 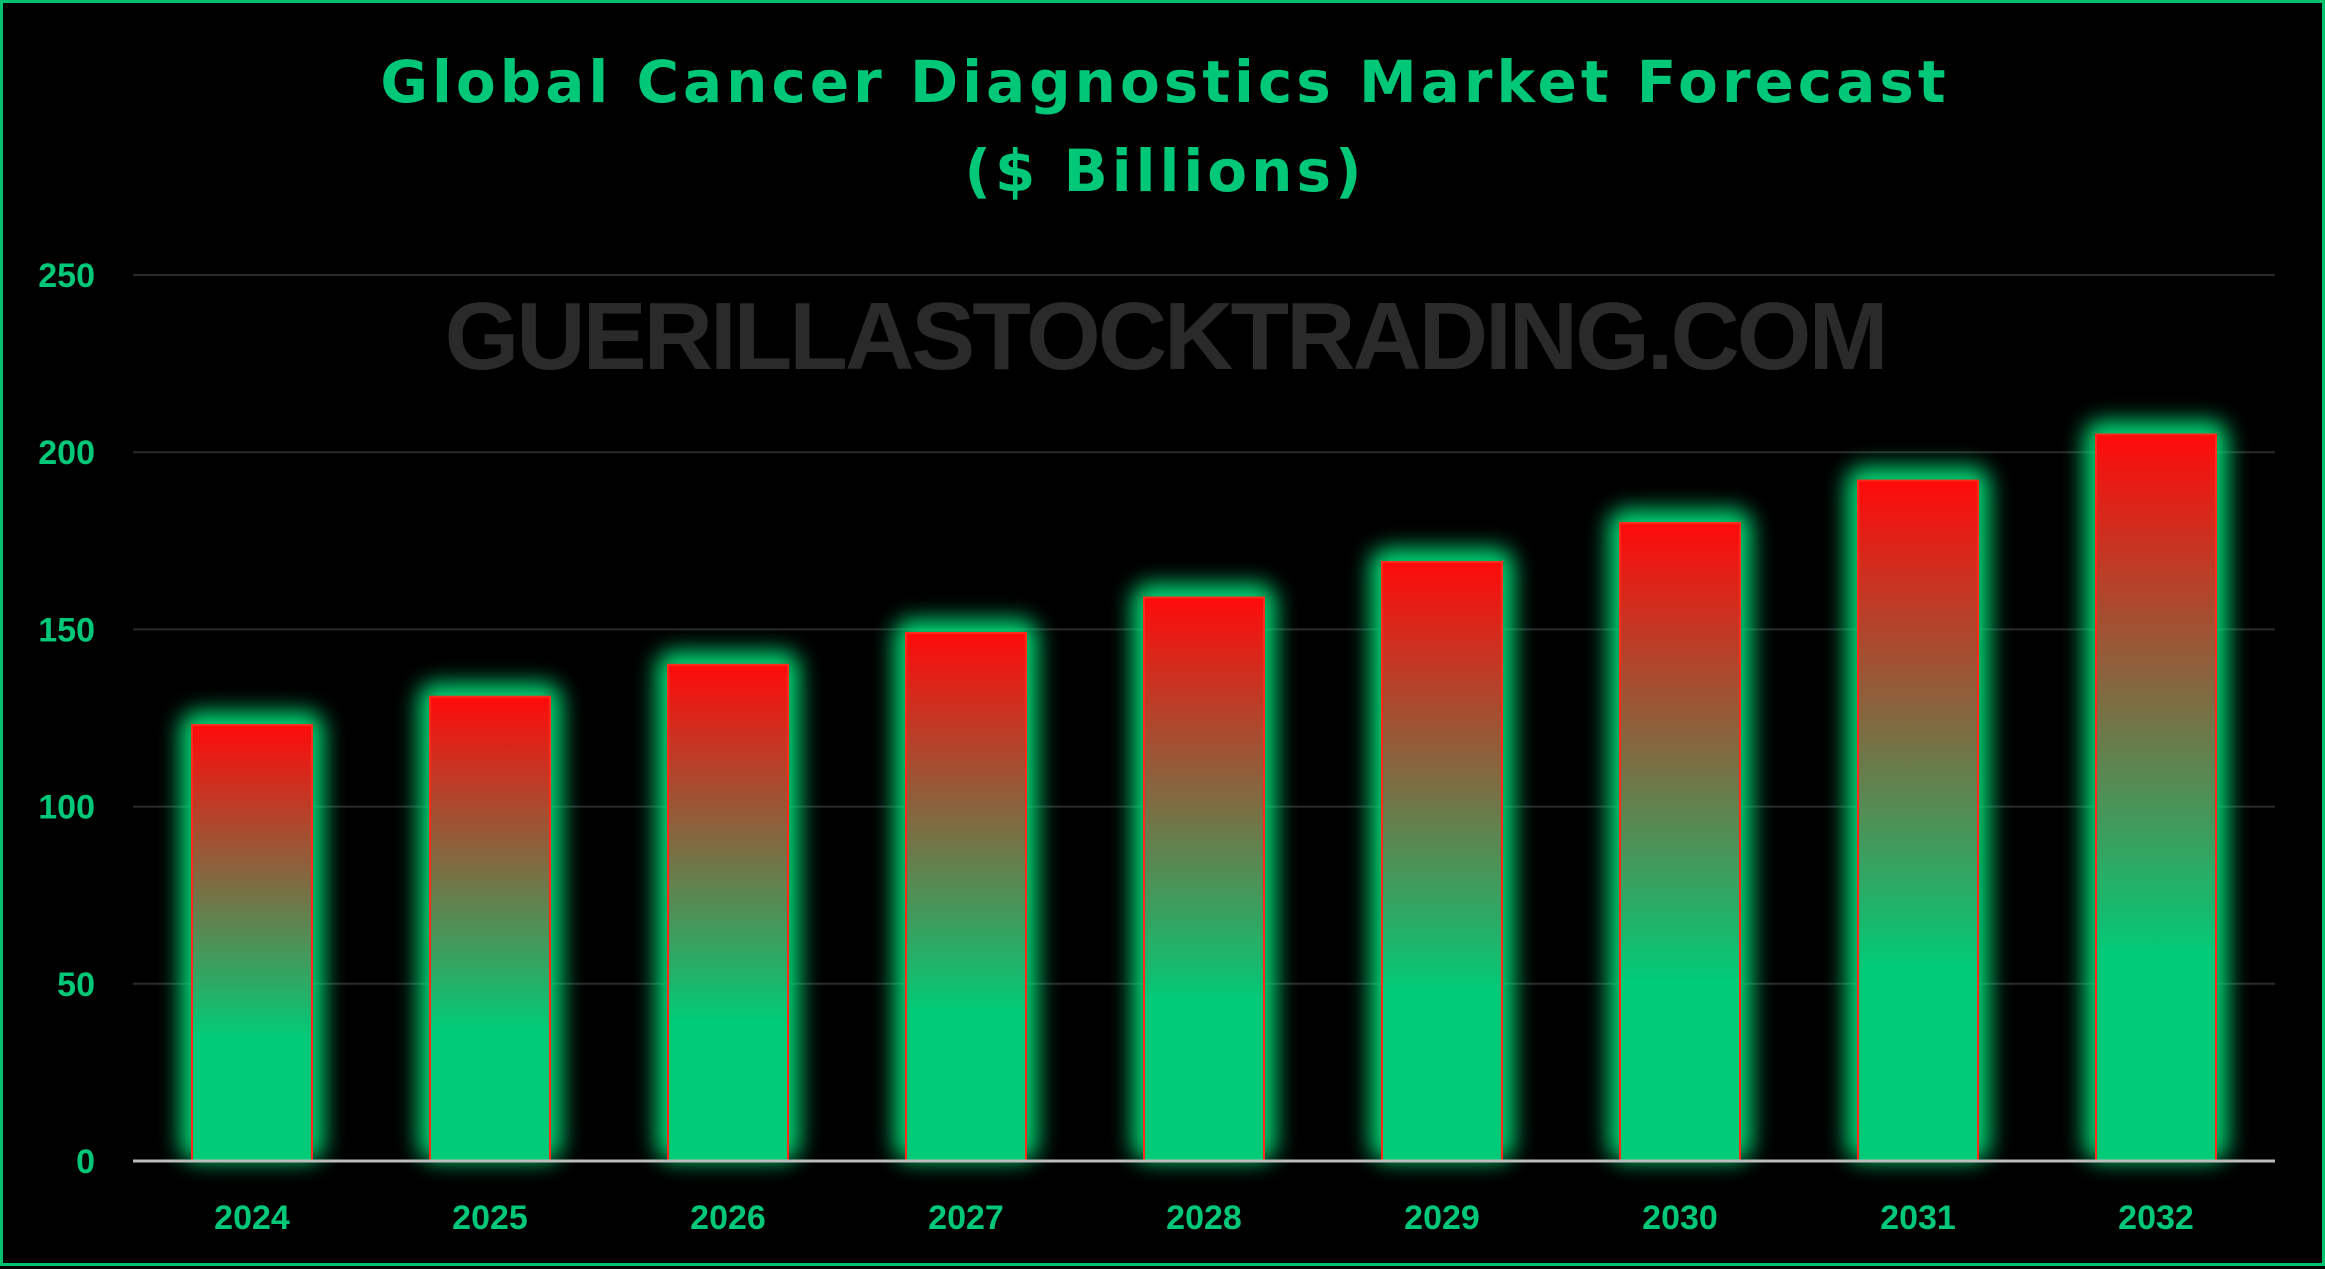 I want to click on chart-subtitle: ($ Billions), so click(x=1165, y=171).